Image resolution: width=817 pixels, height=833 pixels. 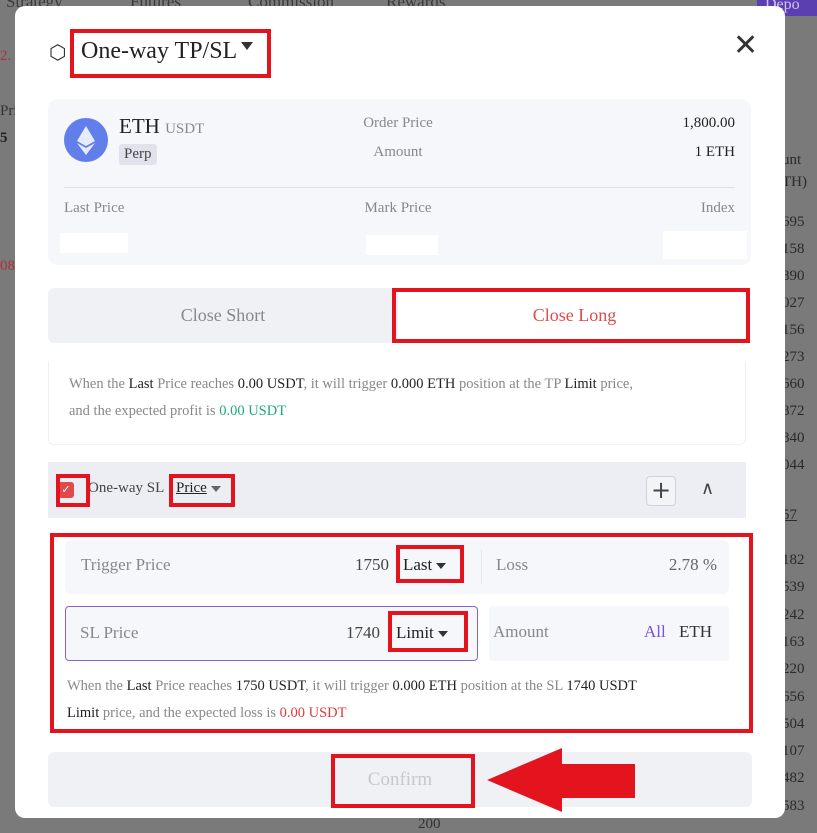 I want to click on bg-order-book-value: 583, so click(x=793, y=805).